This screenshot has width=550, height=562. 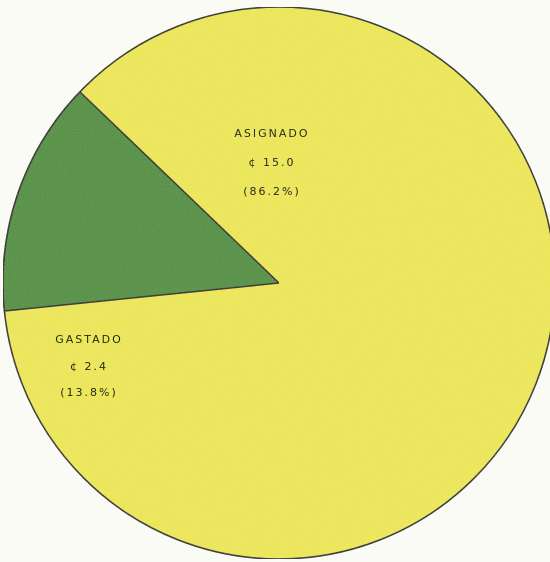 I want to click on slice-value-gastado: ¢ 2.4, so click(x=89, y=366).